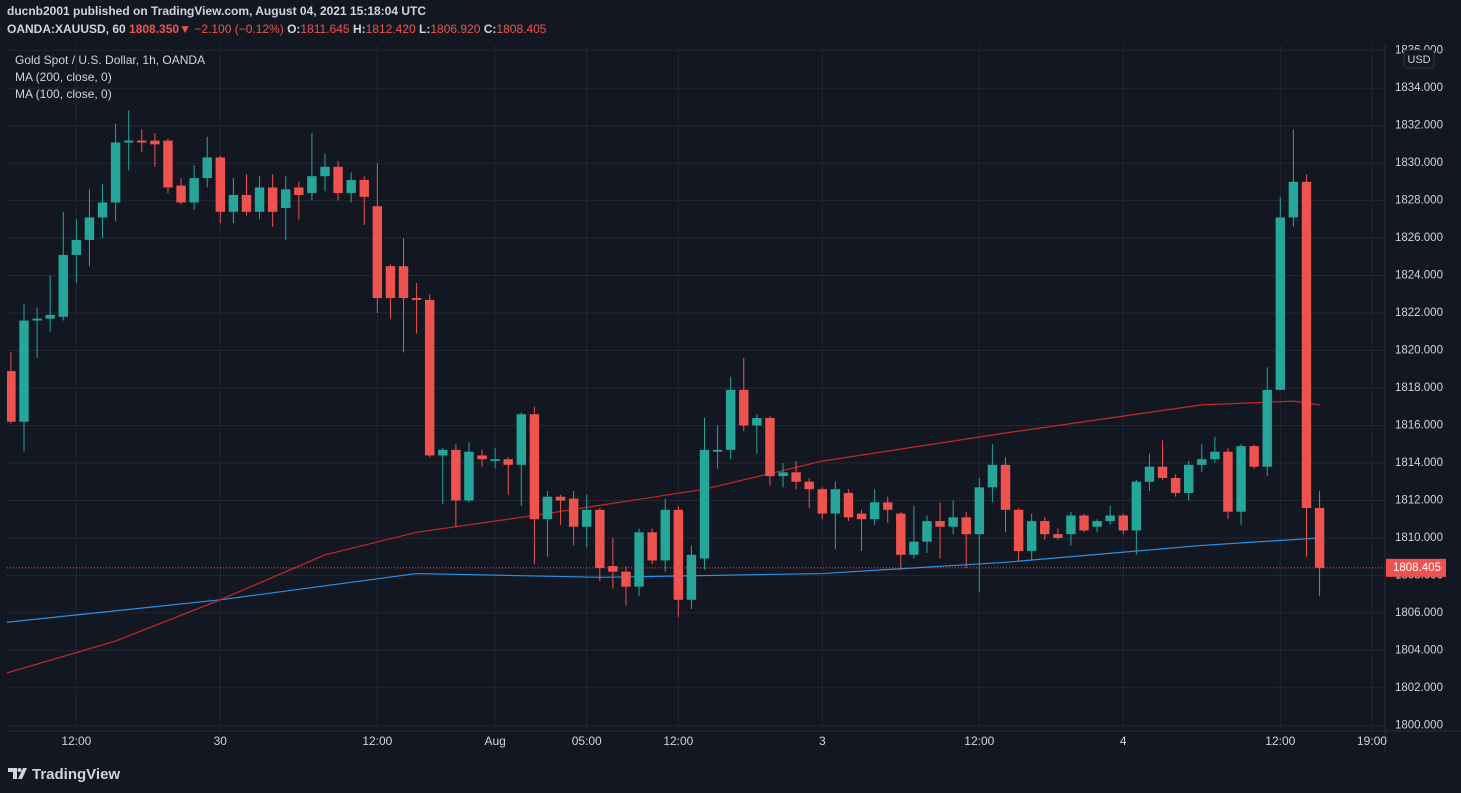 The height and width of the screenshot is (793, 1461). What do you see at coordinates (1419, 388) in the screenshot?
I see `y-tick-label: 1818.000` at bounding box center [1419, 388].